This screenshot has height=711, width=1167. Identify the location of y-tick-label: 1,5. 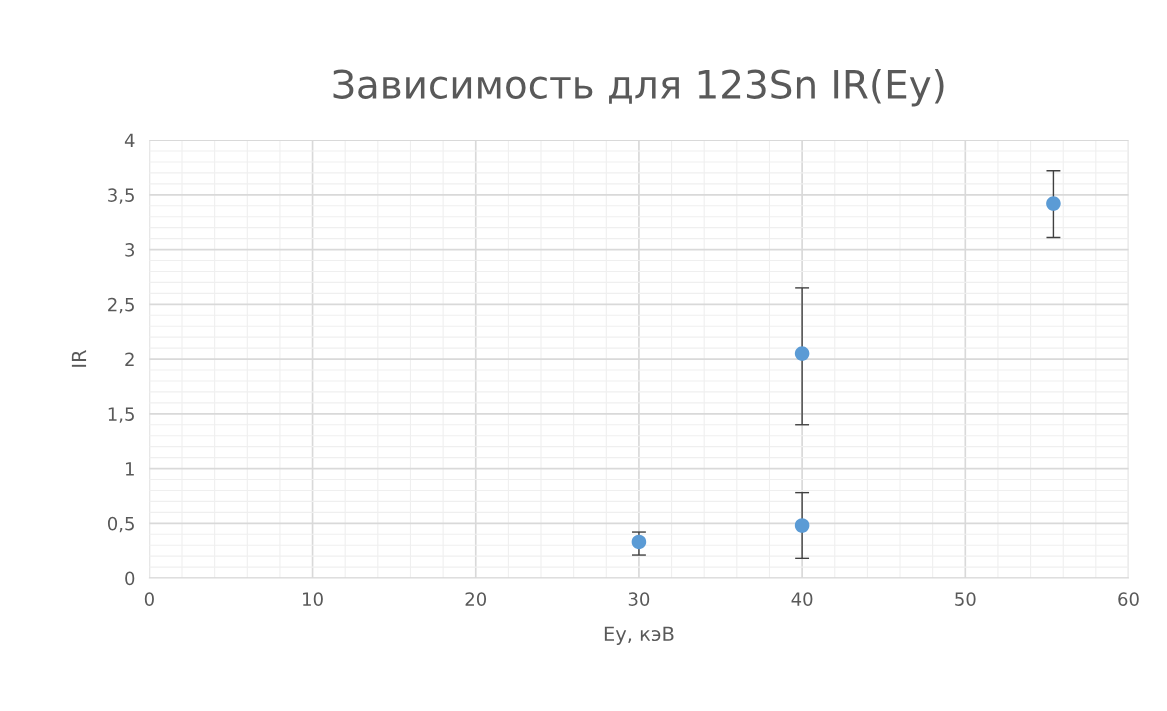
(121, 415).